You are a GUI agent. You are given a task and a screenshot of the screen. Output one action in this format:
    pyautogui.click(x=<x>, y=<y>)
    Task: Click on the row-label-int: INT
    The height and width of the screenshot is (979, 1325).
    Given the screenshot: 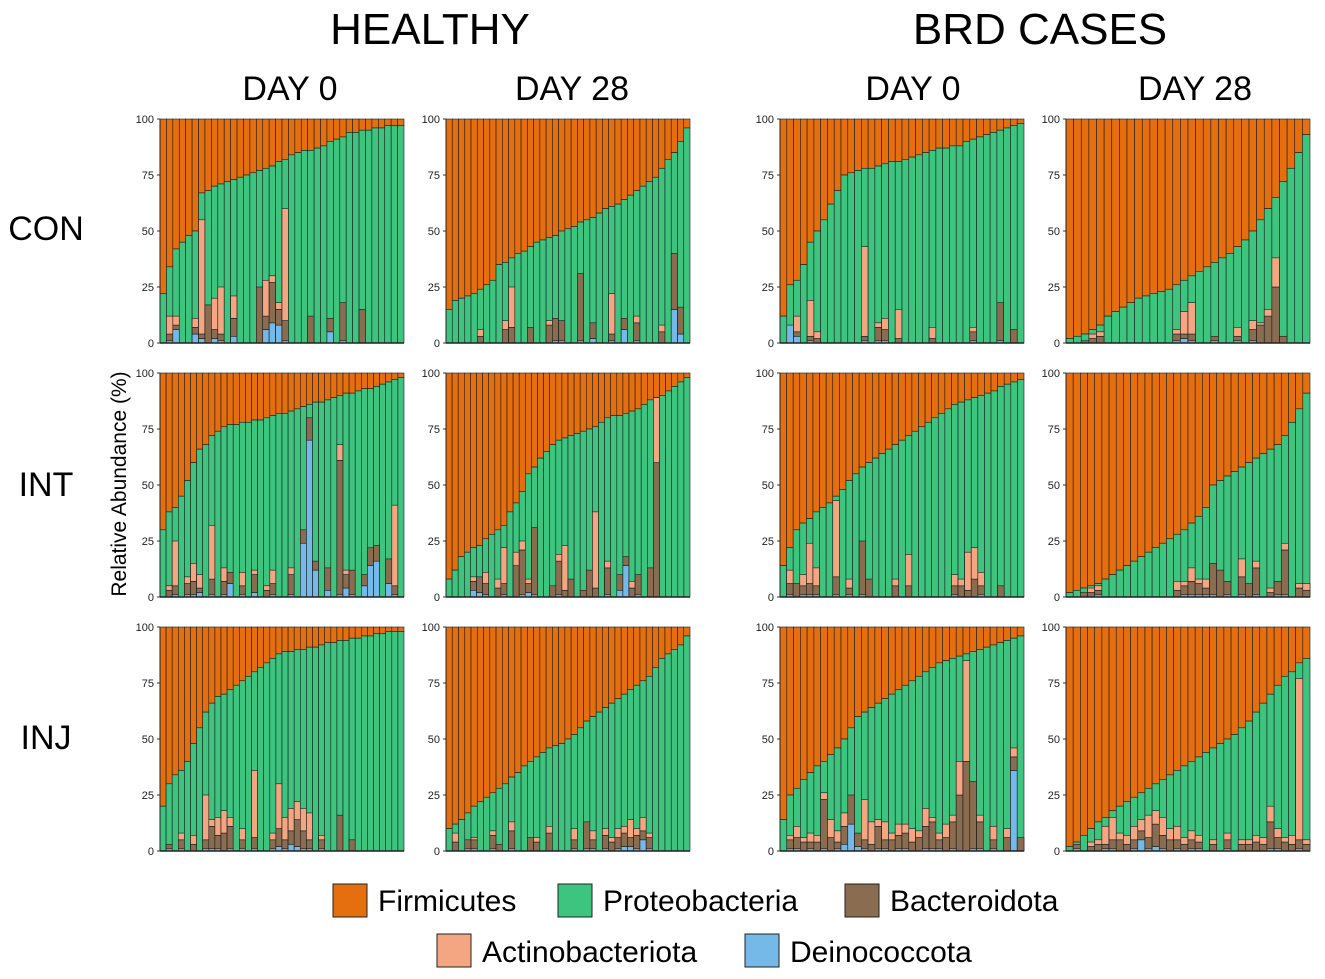 What is the action you would take?
    pyautogui.click(x=46, y=485)
    